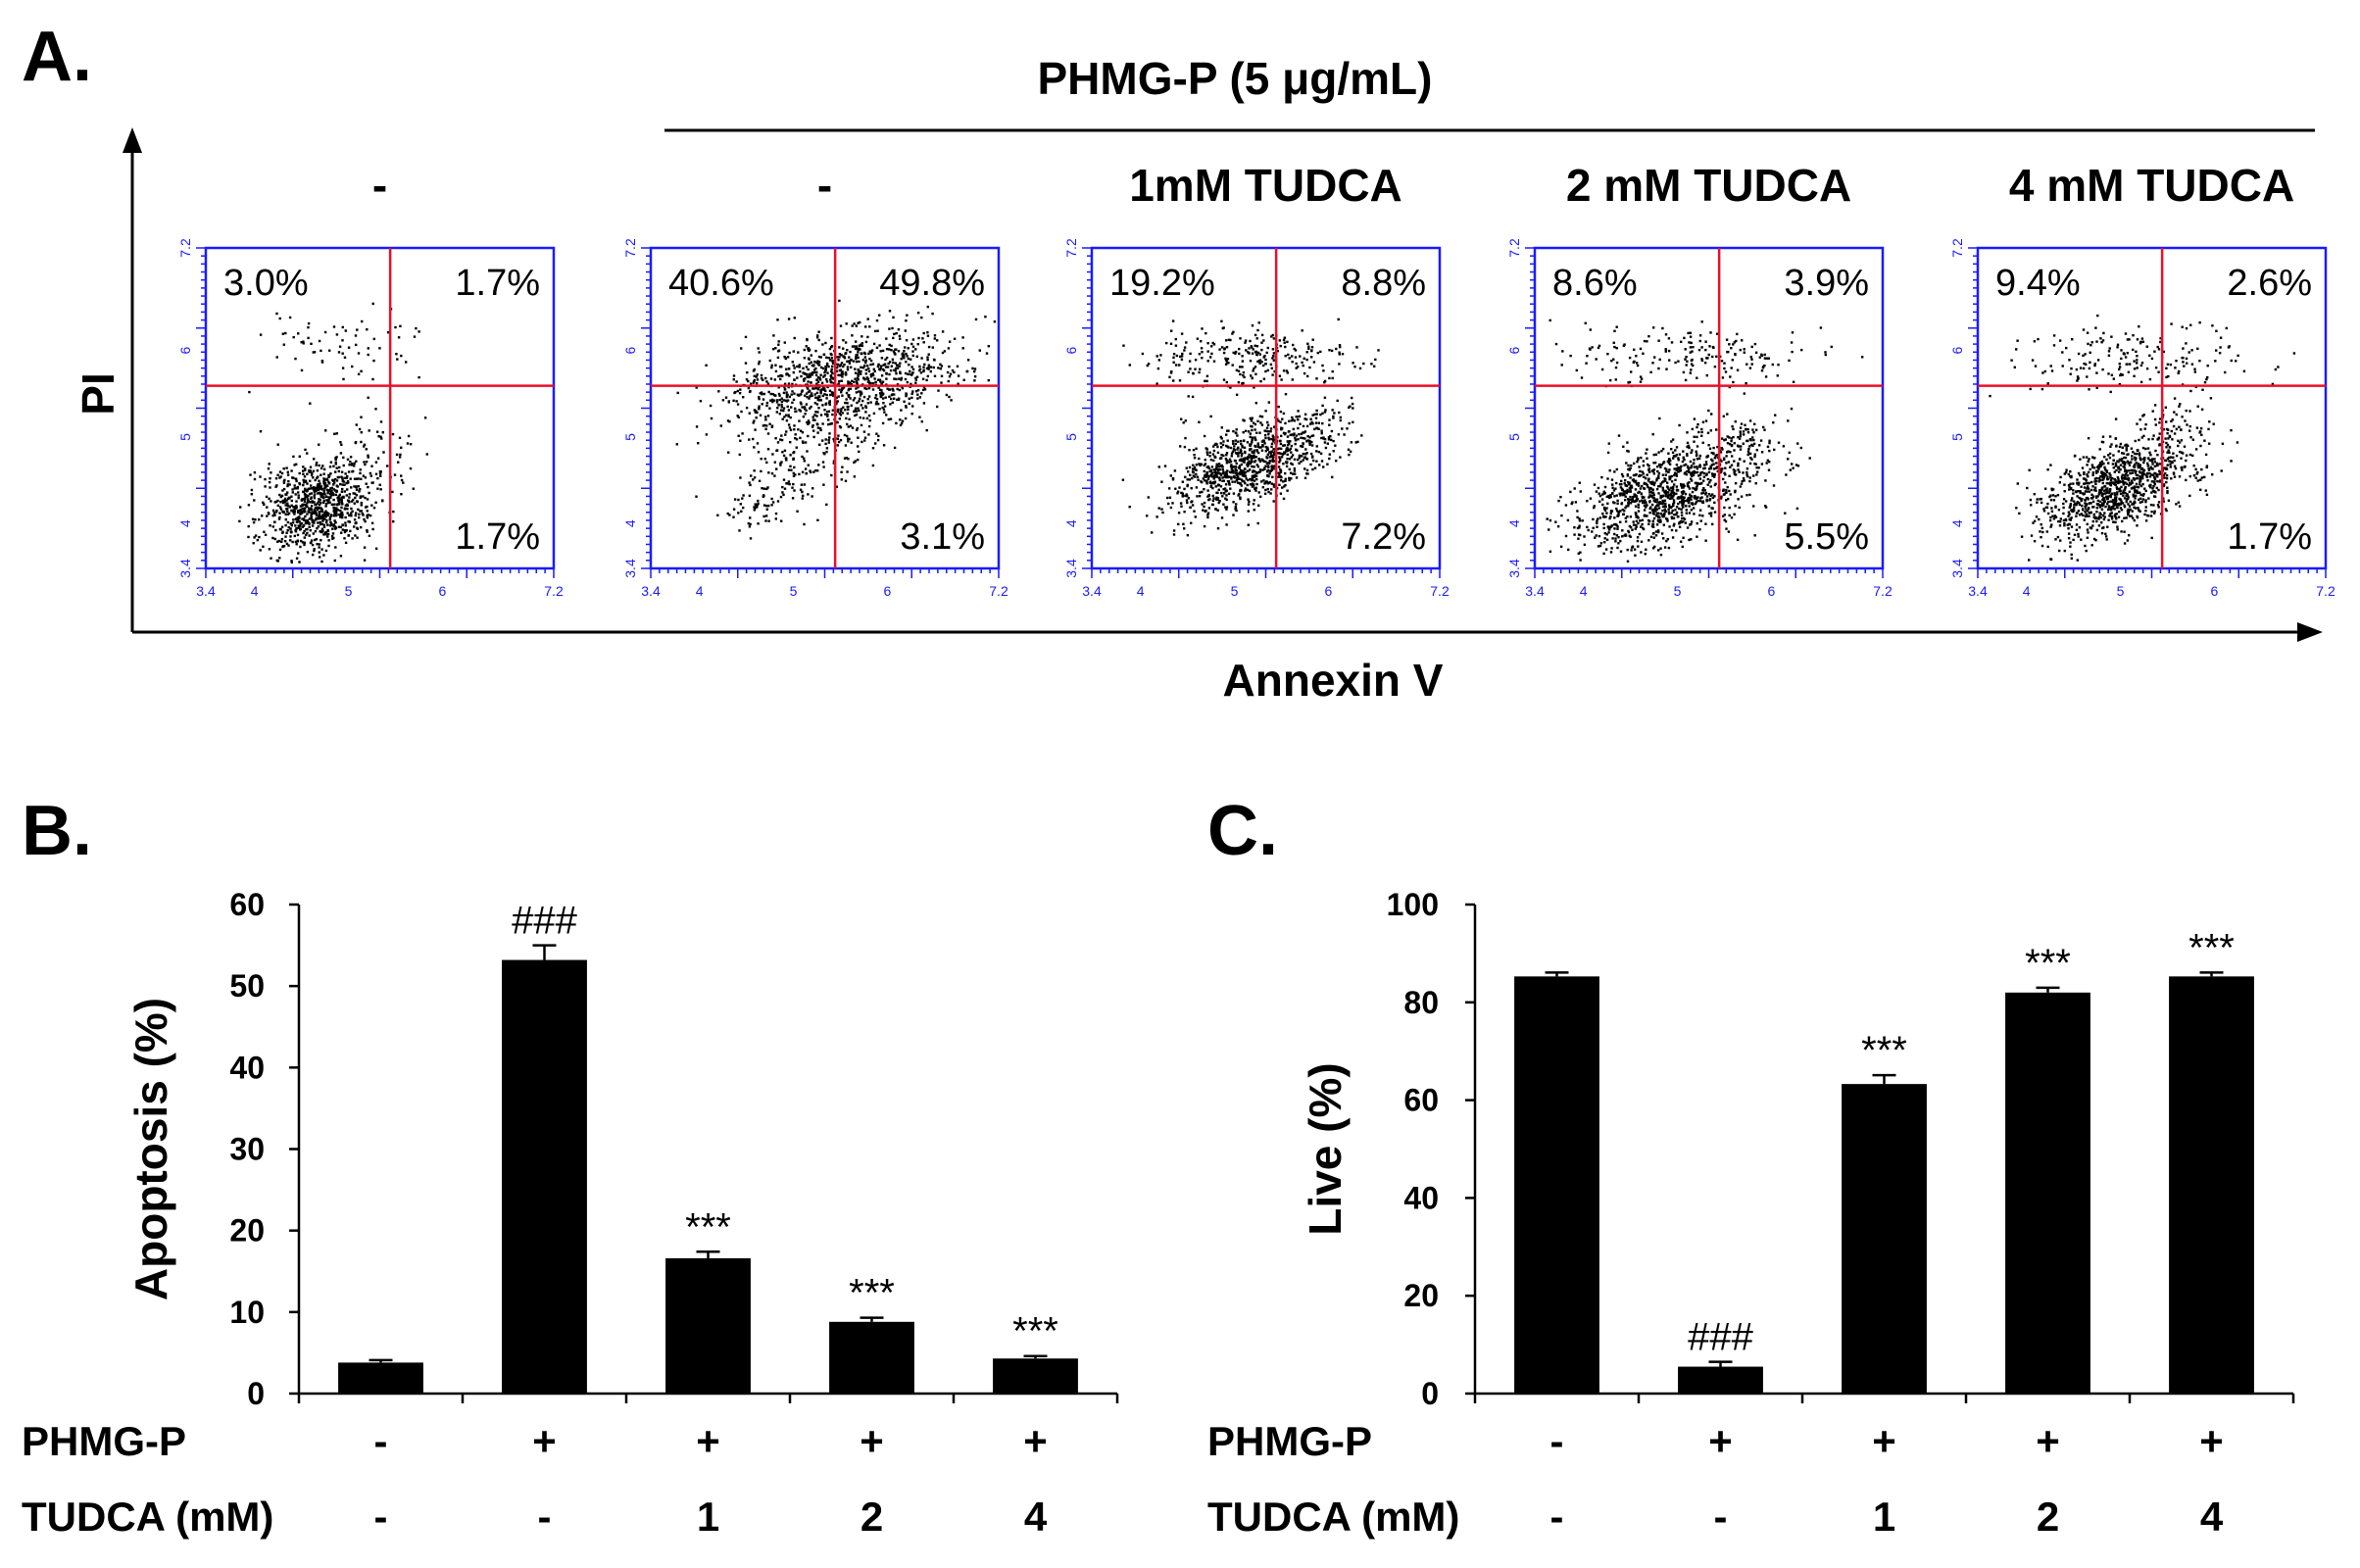  I want to click on flow-plot: - 3.43.4 4 4 5 5 6 6 7.2 7.2 40.6% 49.8% 3.1%, so click(815, 379).